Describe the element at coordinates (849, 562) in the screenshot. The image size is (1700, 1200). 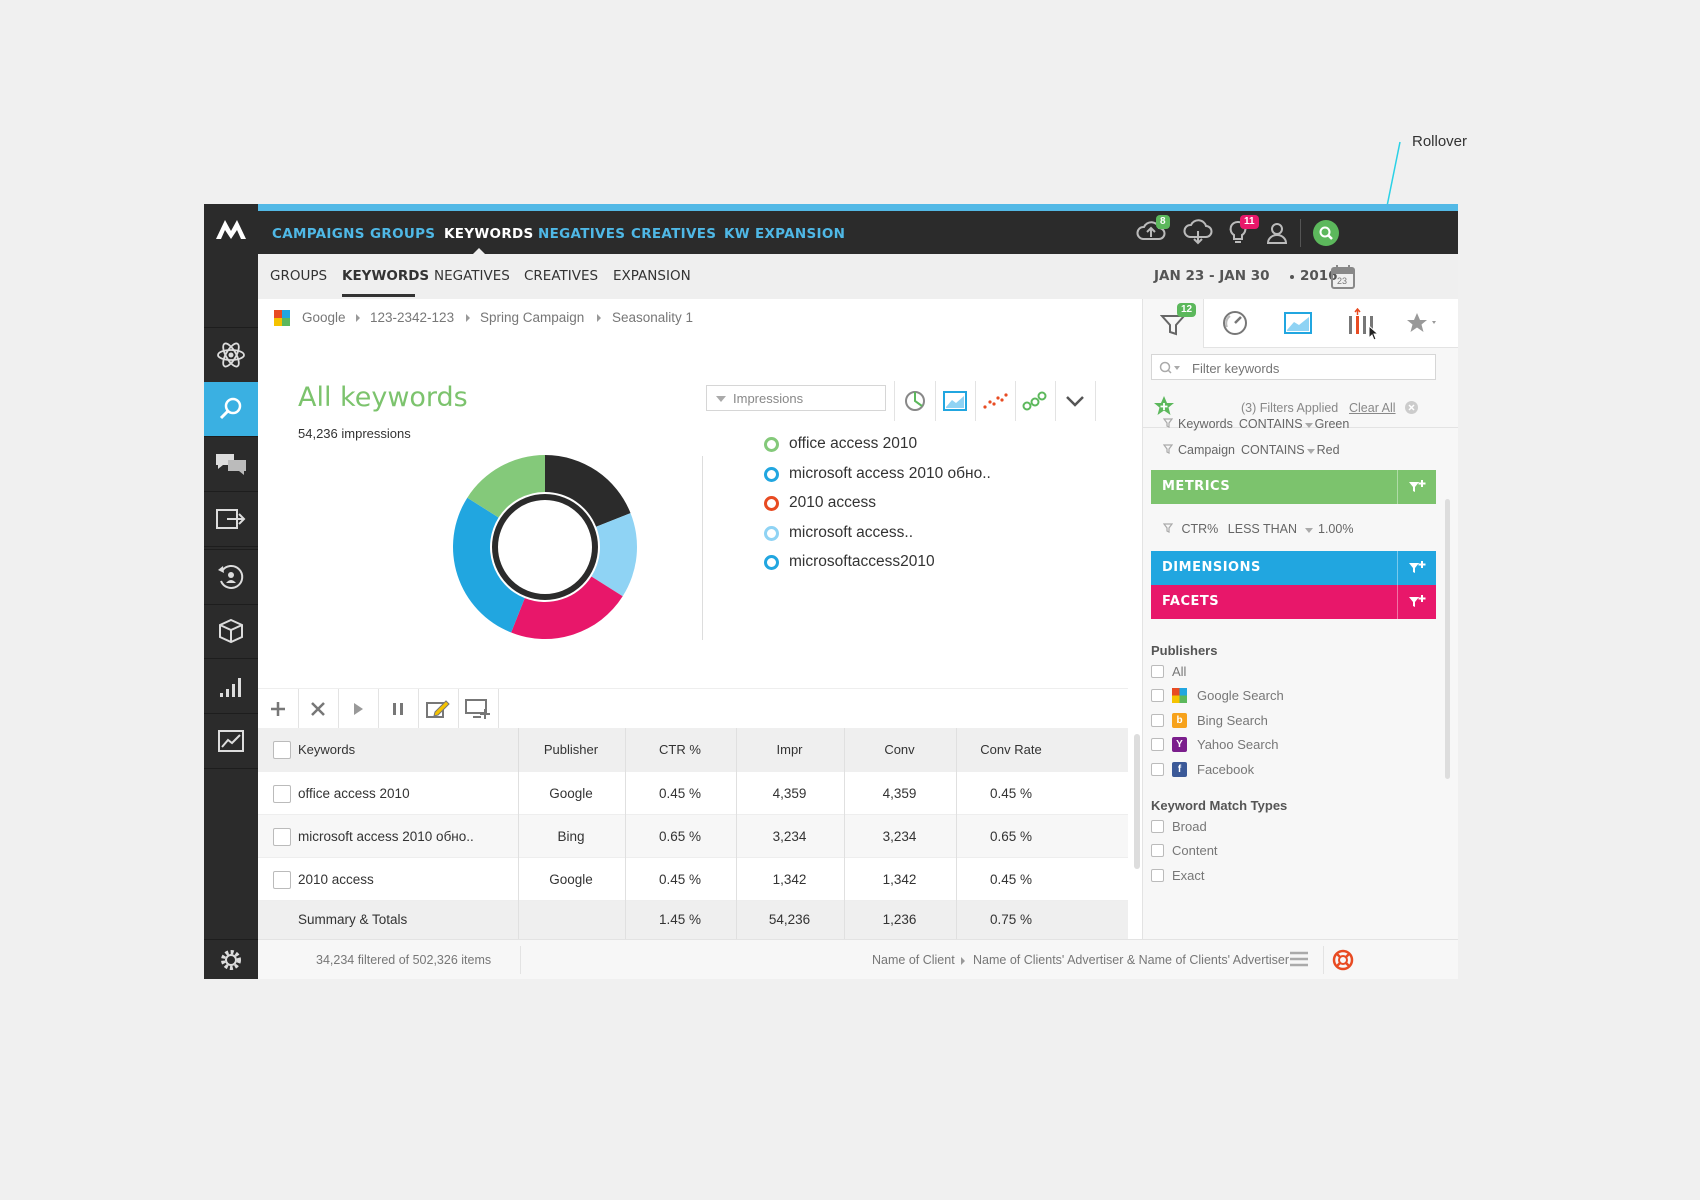
I see `legend-item: microsoftaccess2010` at that location.